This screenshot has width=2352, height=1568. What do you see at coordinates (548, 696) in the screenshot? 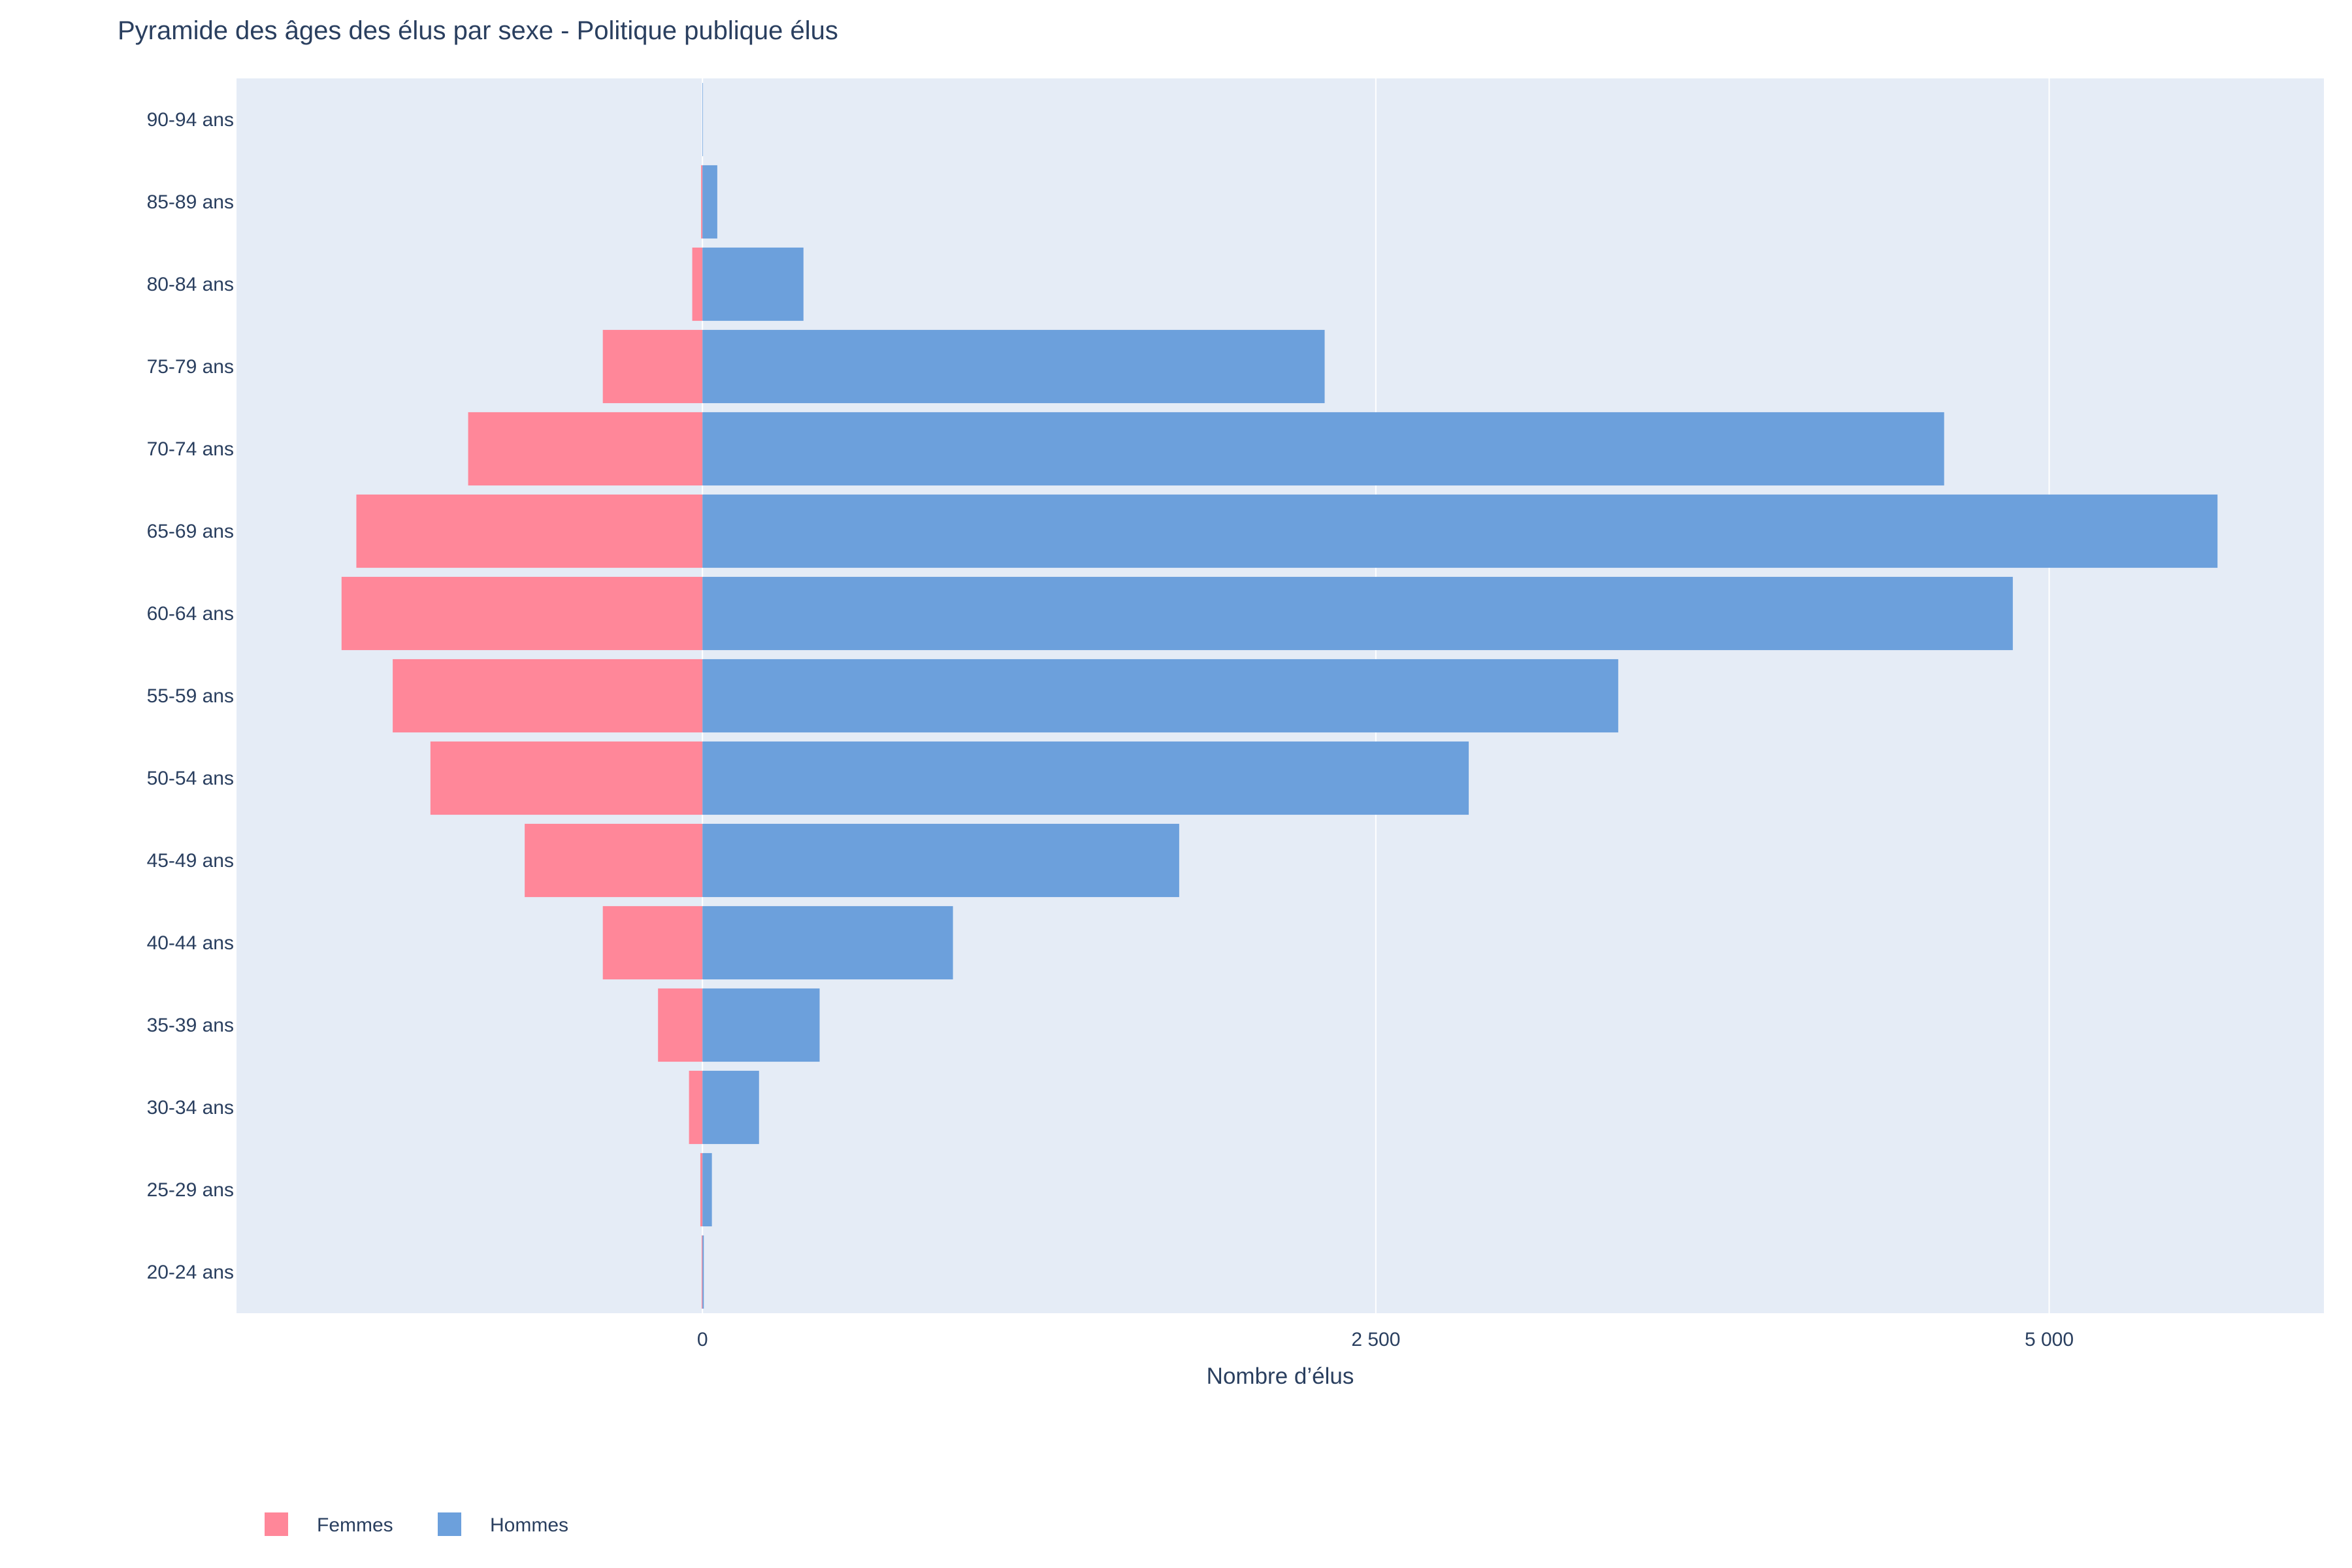
I see `bar-femmes-55-59-ans` at bounding box center [548, 696].